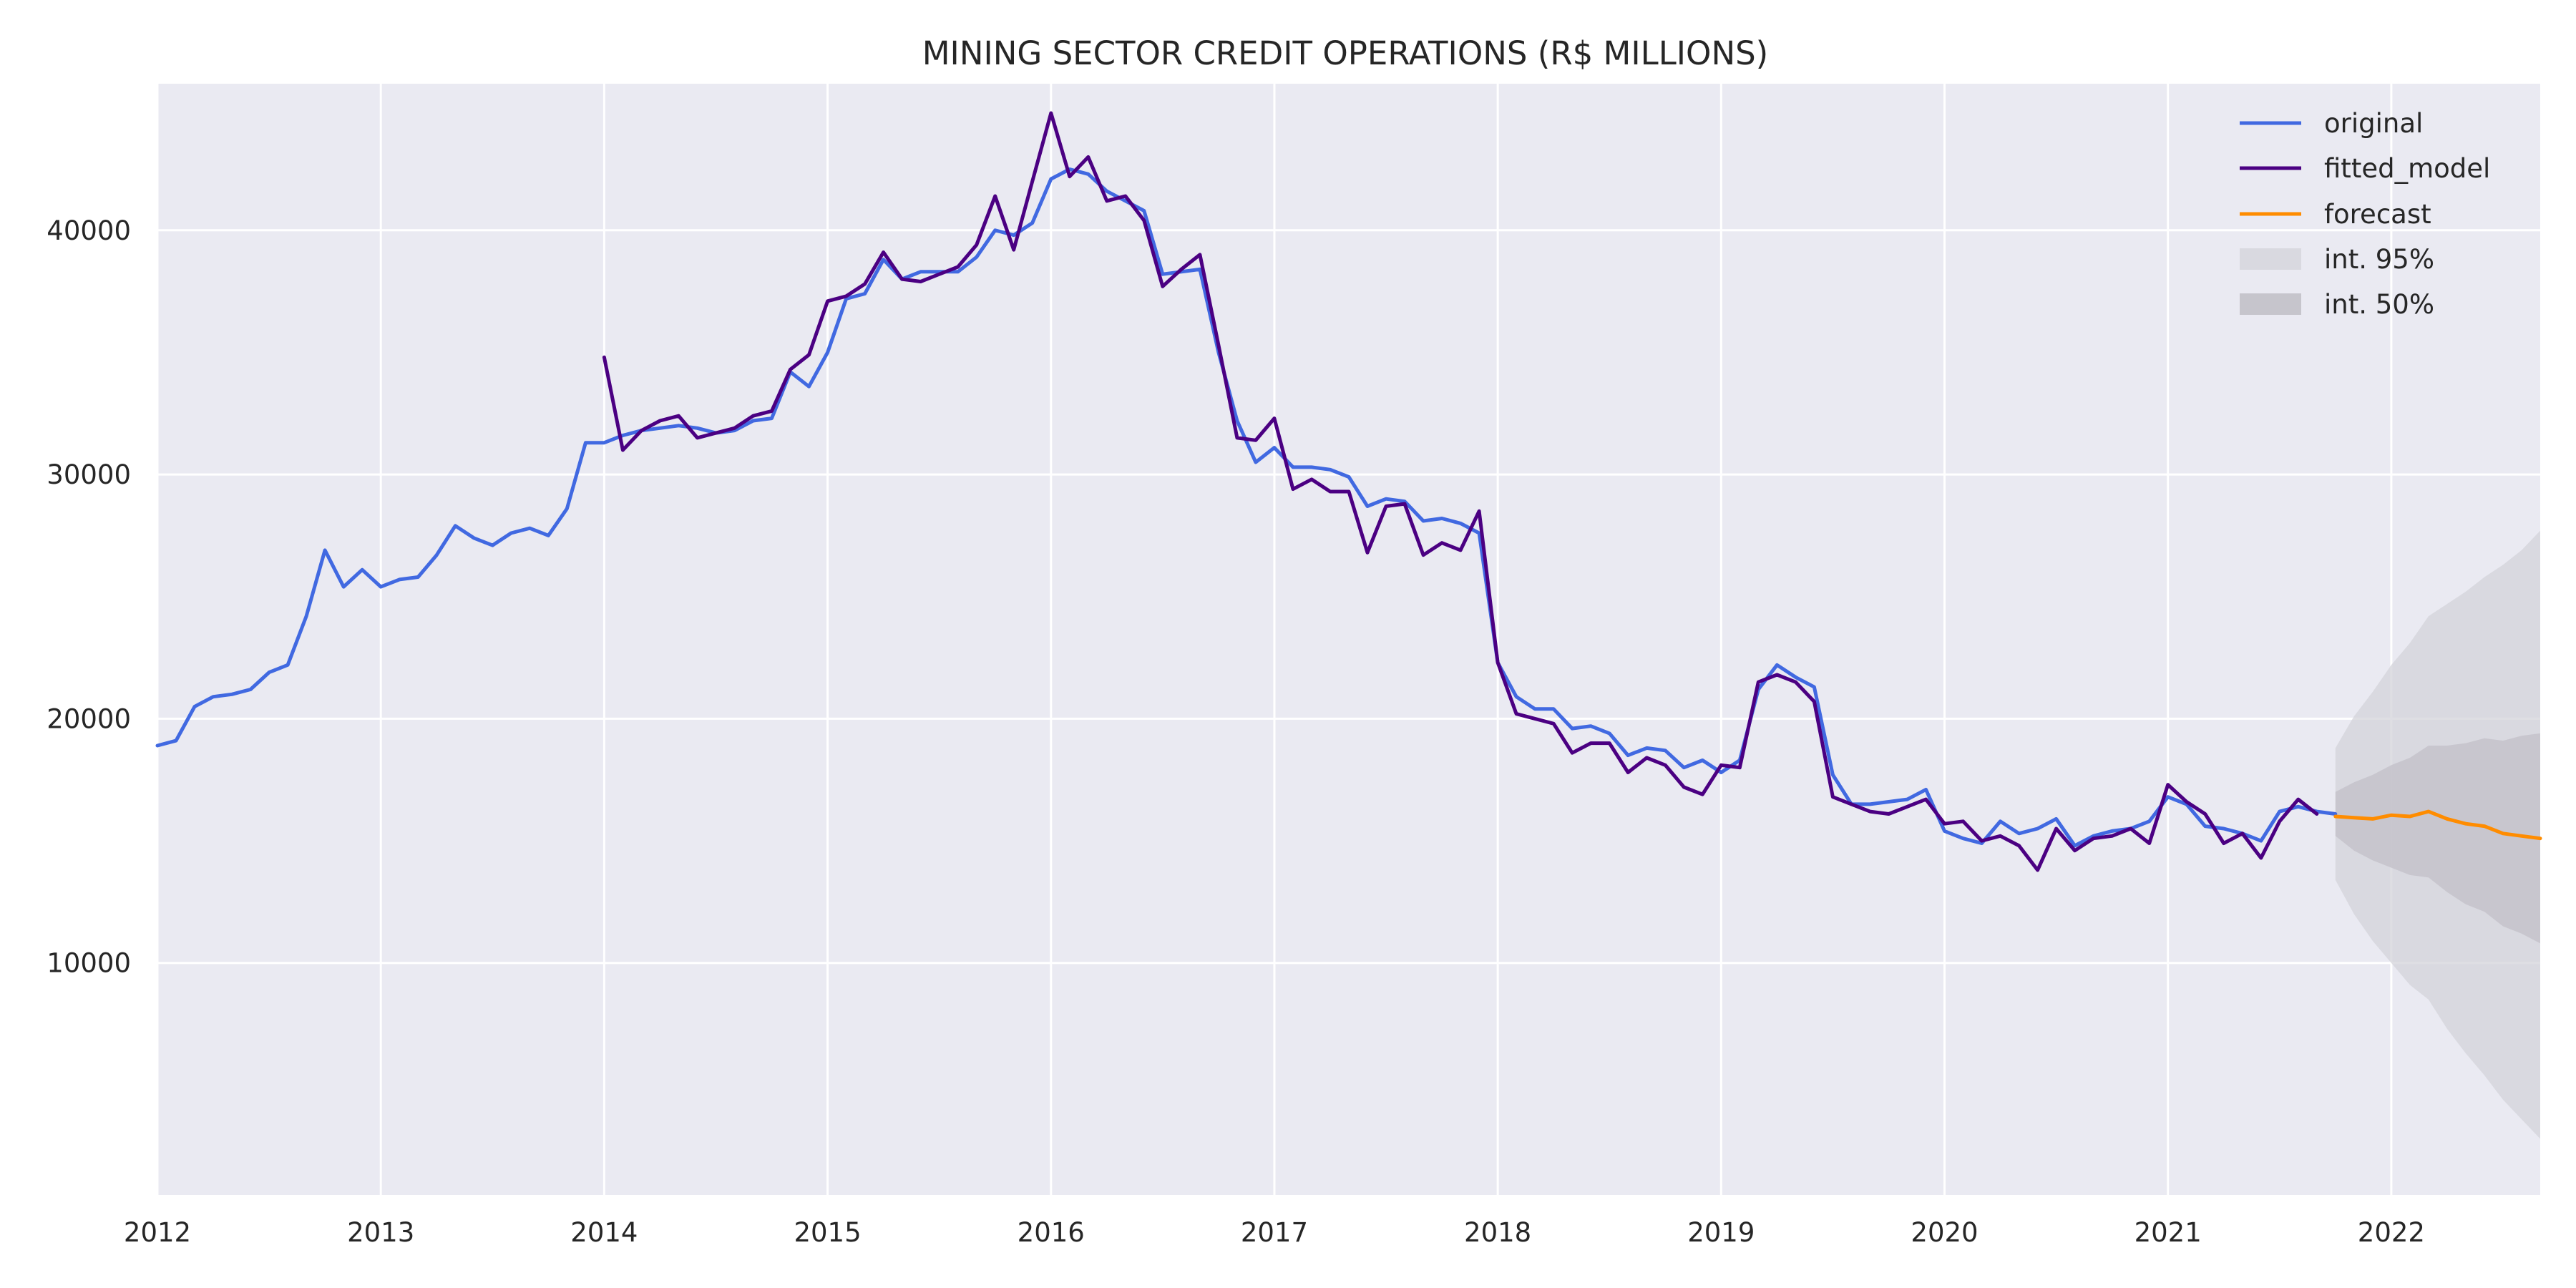 This screenshot has width=2576, height=1288. I want to click on x-tick-label: 2017, so click(1274, 1232).